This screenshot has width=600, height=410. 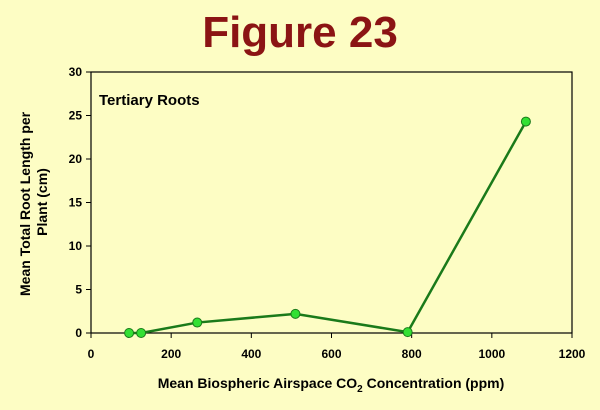 What do you see at coordinates (76, 159) in the screenshot?
I see `y-tick-label: 20` at bounding box center [76, 159].